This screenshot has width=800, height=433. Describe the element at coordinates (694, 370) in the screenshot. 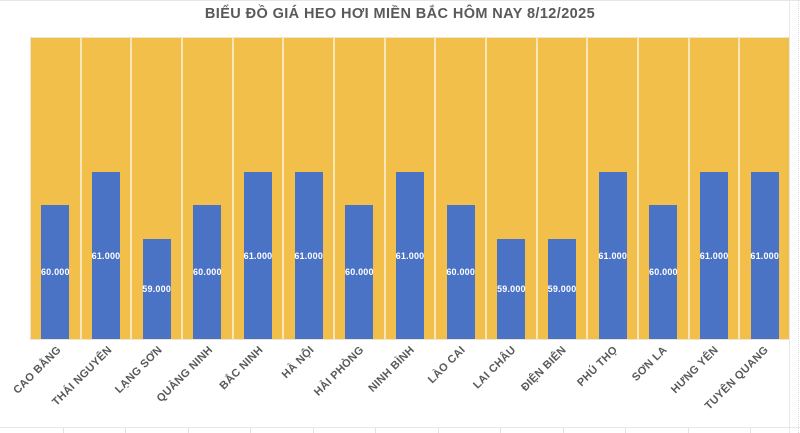

I see `x-axis-label: HƯNG YÊN` at that location.